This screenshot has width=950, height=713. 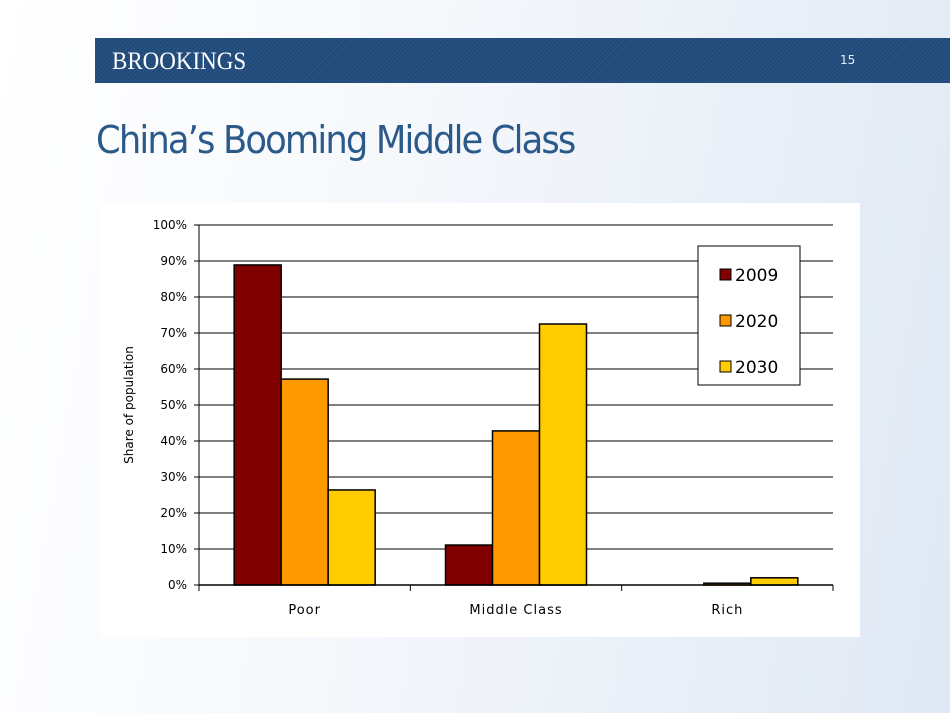 What do you see at coordinates (336, 140) in the screenshot?
I see `slide-title: China’s Booming Middle Class` at bounding box center [336, 140].